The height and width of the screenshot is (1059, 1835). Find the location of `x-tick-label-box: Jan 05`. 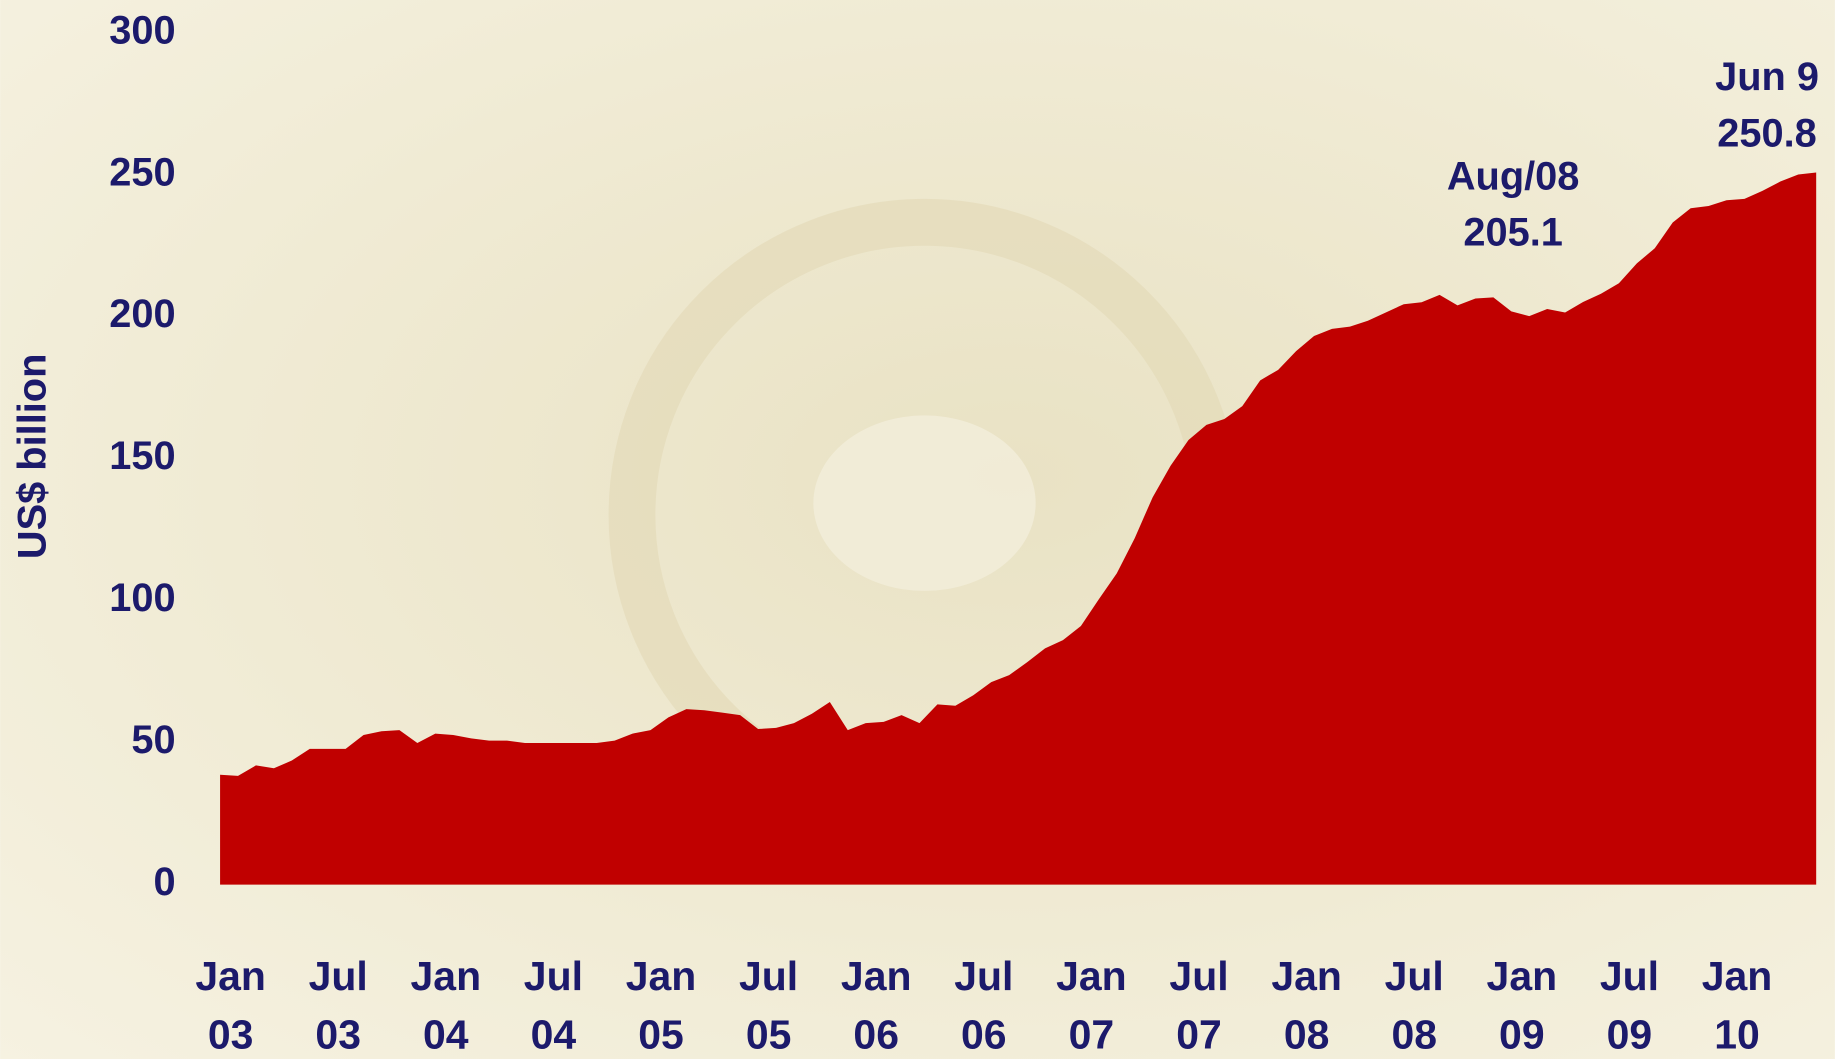

x-tick-label-box: Jan 05 is located at coordinates (661, 1005).